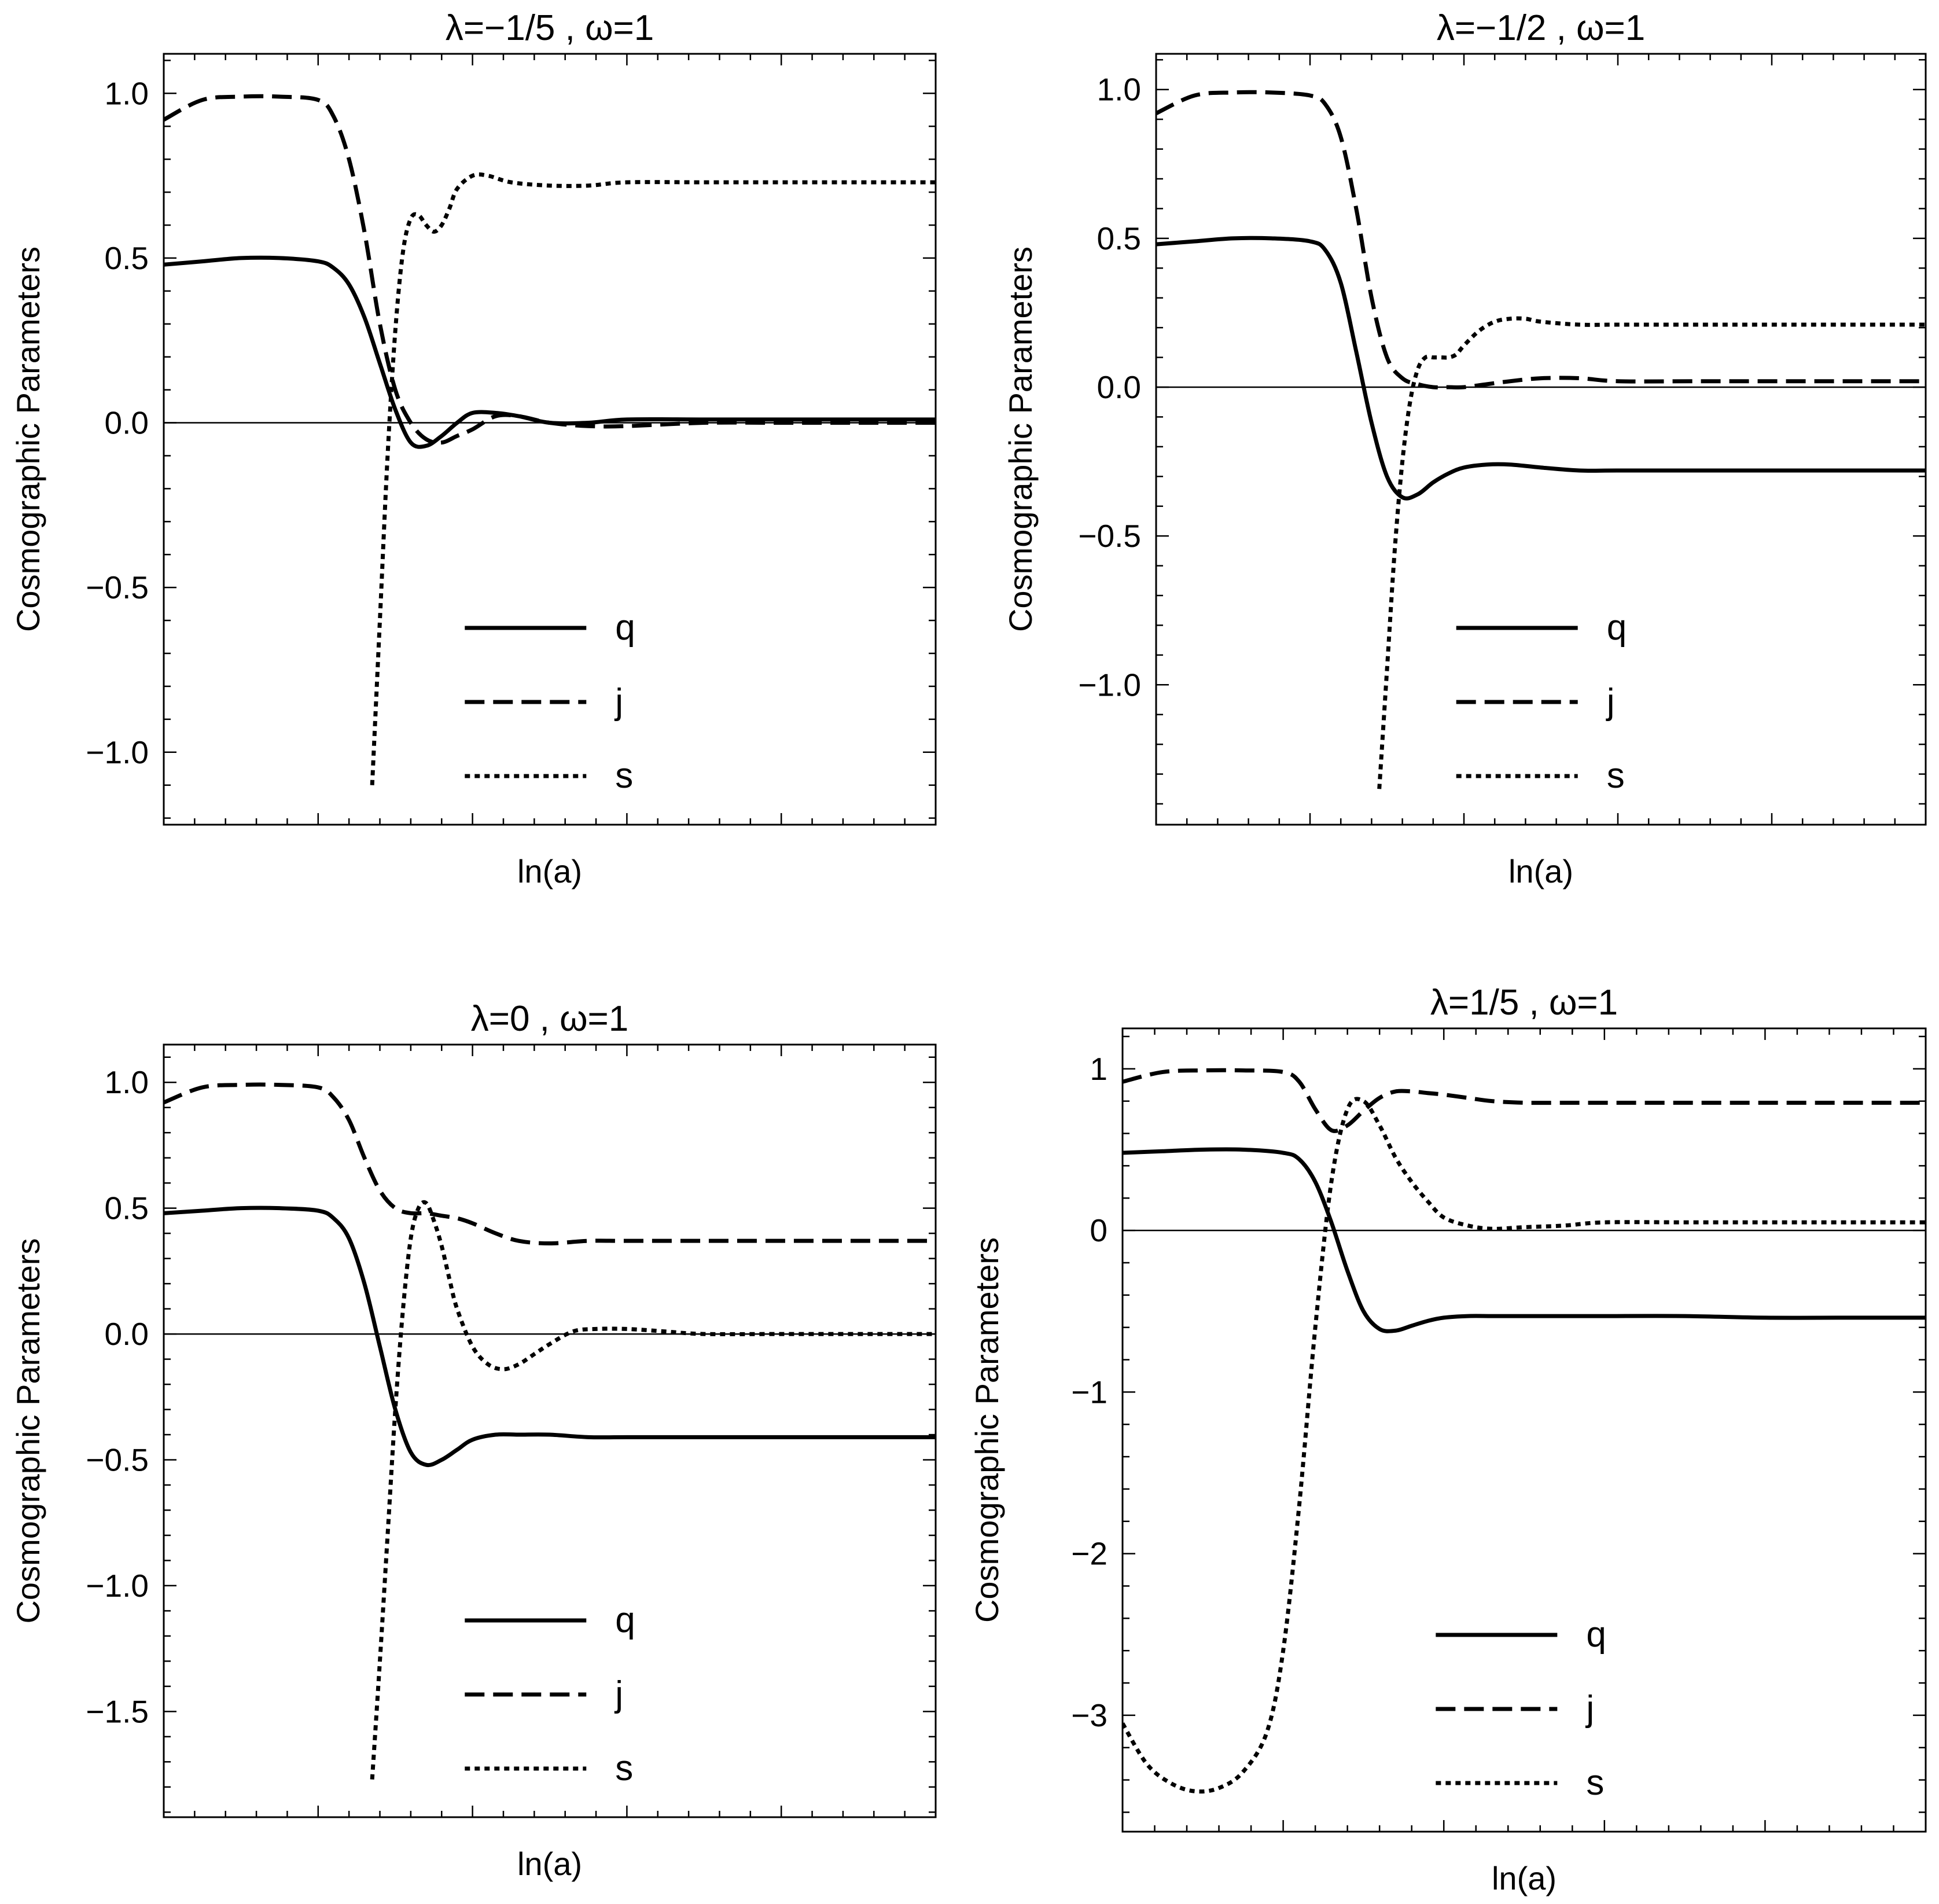 The width and height of the screenshot is (1939, 1904). What do you see at coordinates (117, 1711) in the screenshot?
I see `y-tick-label: −1.5` at bounding box center [117, 1711].